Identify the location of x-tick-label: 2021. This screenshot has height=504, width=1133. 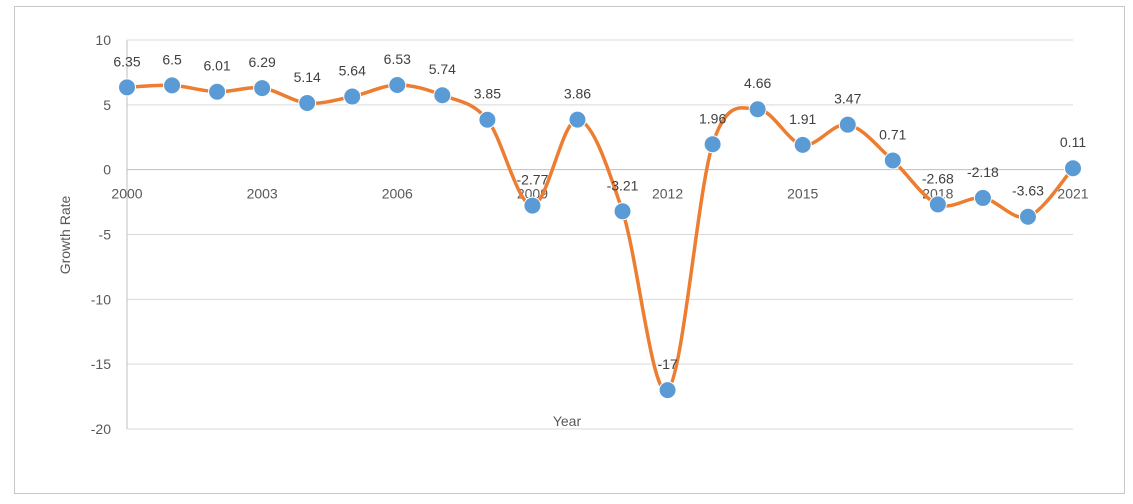
(1072, 194).